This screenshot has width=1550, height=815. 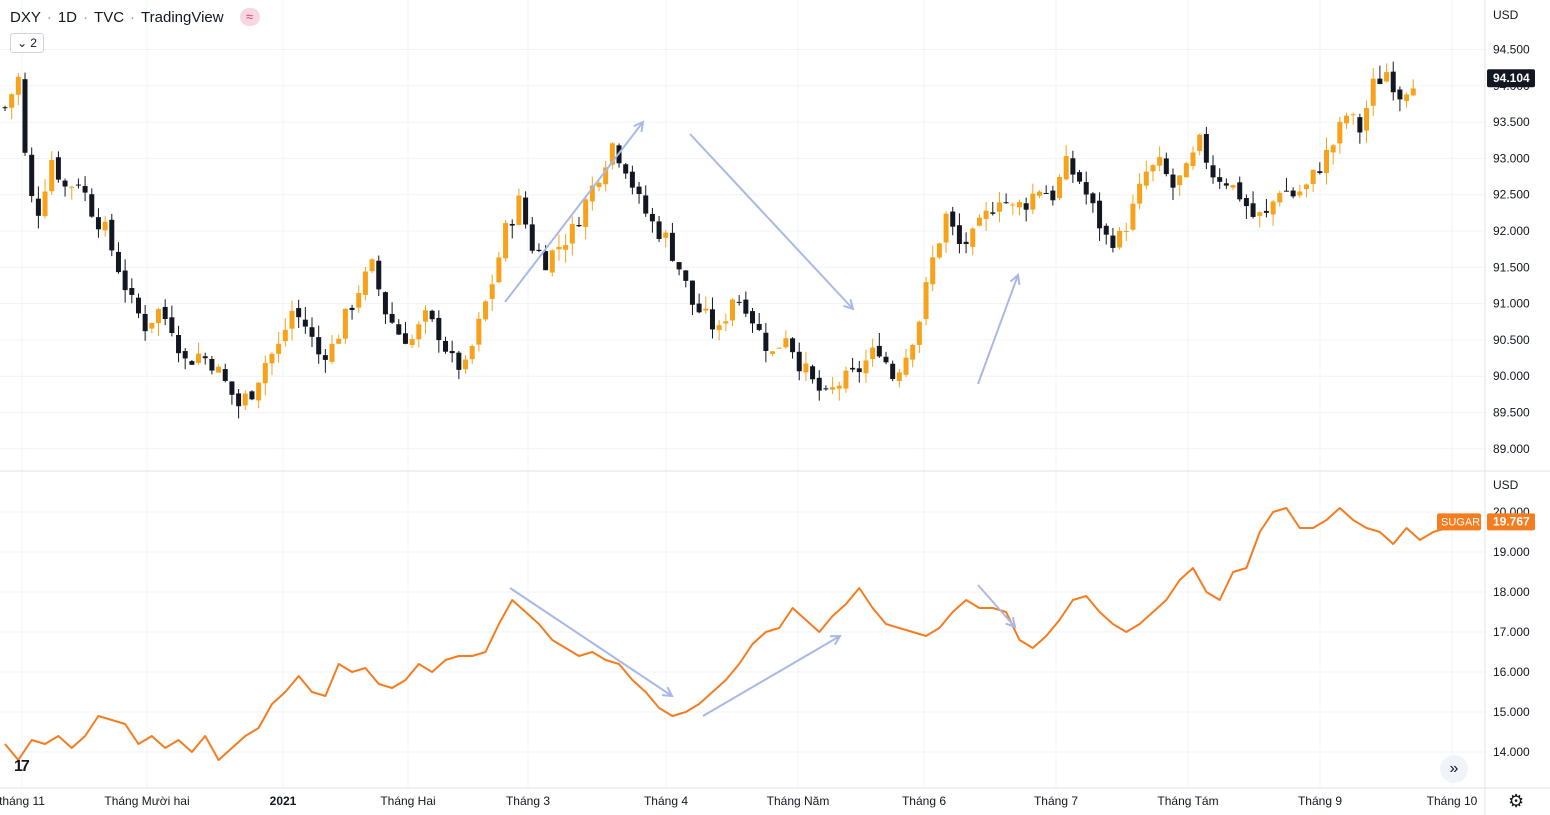 I want to click on gear-icon: ⚙, so click(x=1516, y=801).